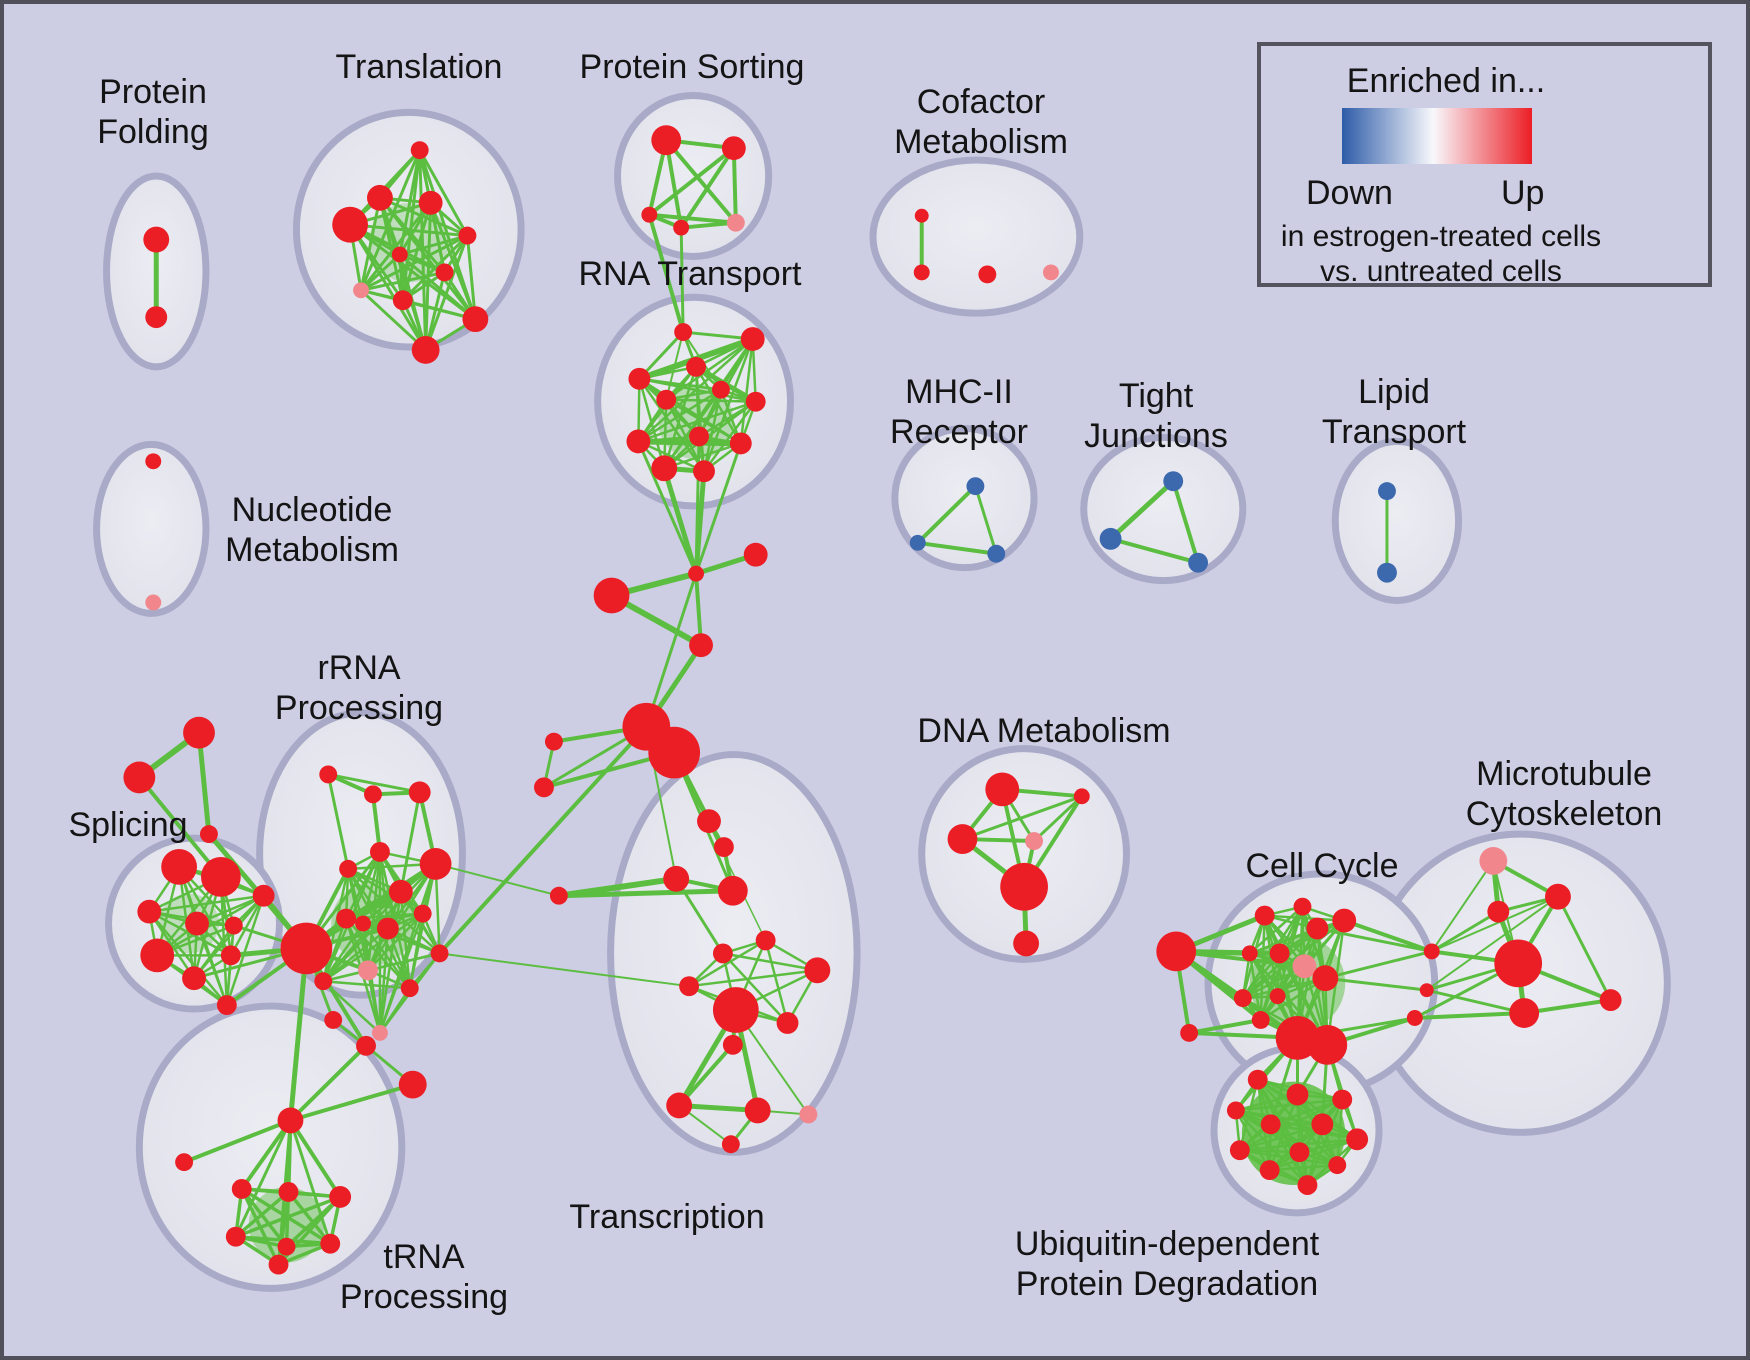 This screenshot has height=1360, width=1750. What do you see at coordinates (1441, 271) in the screenshot?
I see `legend-caption-line2: vs. untreated cells` at bounding box center [1441, 271].